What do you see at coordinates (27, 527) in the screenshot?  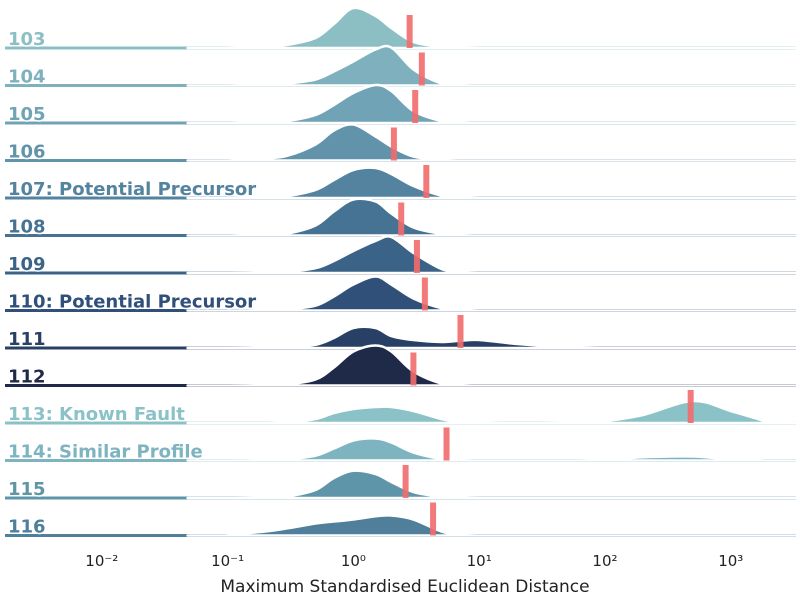 I see `row-label: 116` at bounding box center [27, 527].